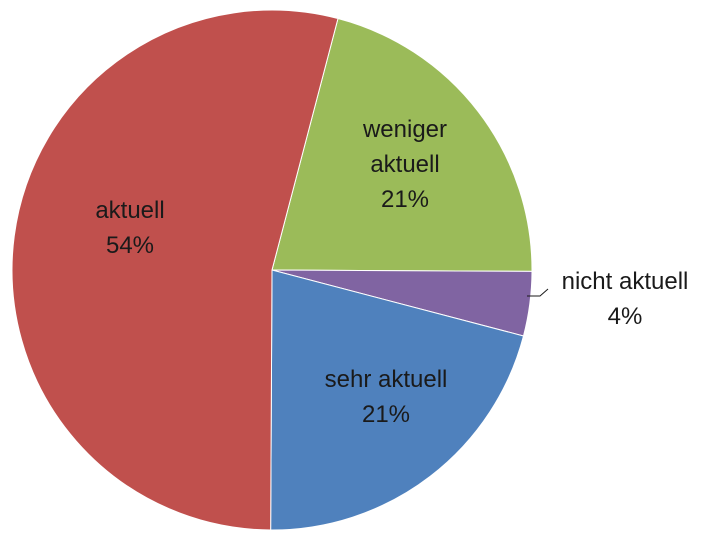 The image size is (716, 543). I want to click on slice-value-label-sehr-aktuell: 21%, so click(386, 414).